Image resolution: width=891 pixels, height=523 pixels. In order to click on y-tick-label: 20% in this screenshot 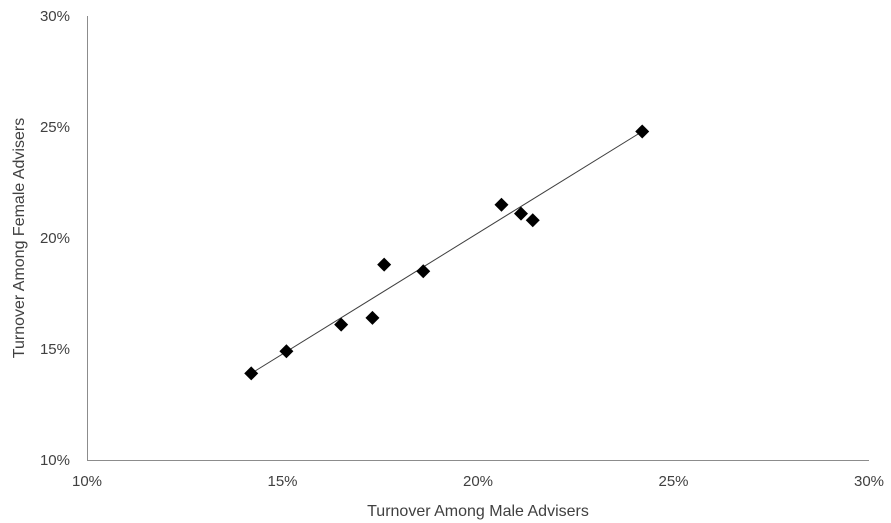, I will do `click(55, 238)`.